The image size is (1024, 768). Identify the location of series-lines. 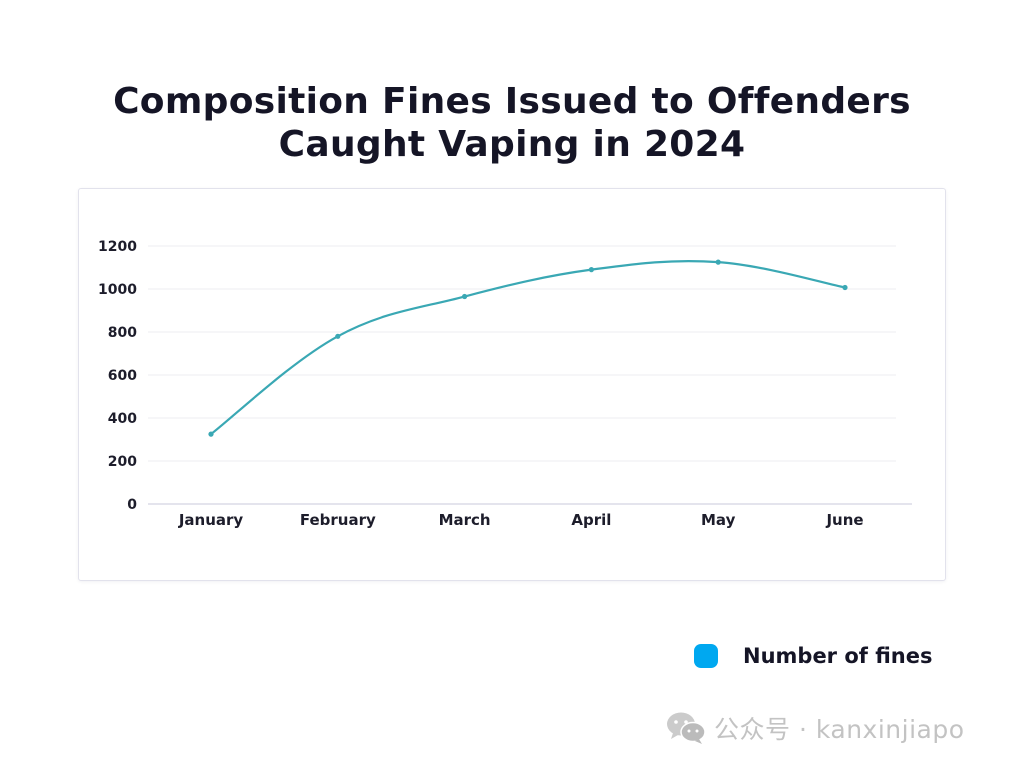
(528, 347).